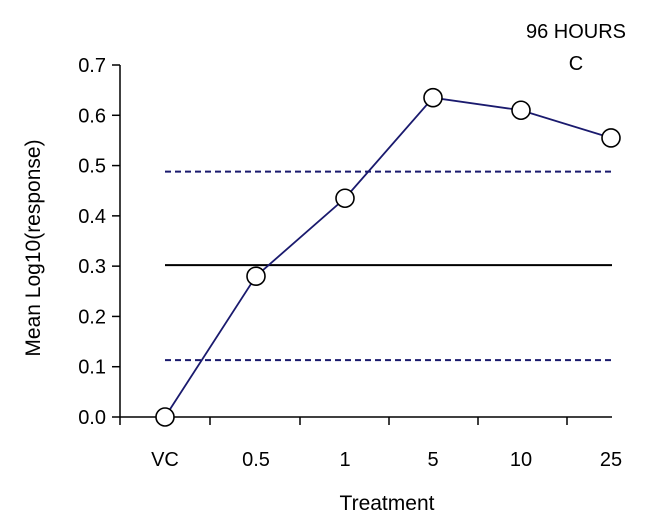 This screenshot has height=519, width=655. I want to click on chart-subtitle: C, so click(576, 64).